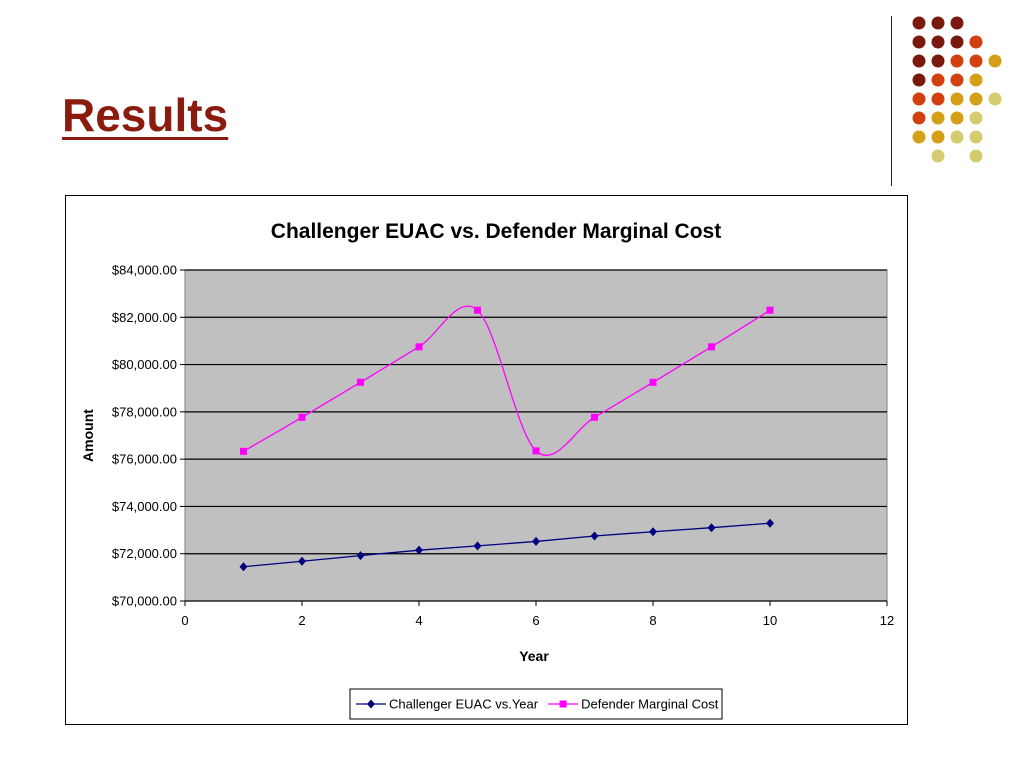 This screenshot has height=768, width=1024. Describe the element at coordinates (301, 620) in the screenshot. I see `x-tick-label: 2` at that location.